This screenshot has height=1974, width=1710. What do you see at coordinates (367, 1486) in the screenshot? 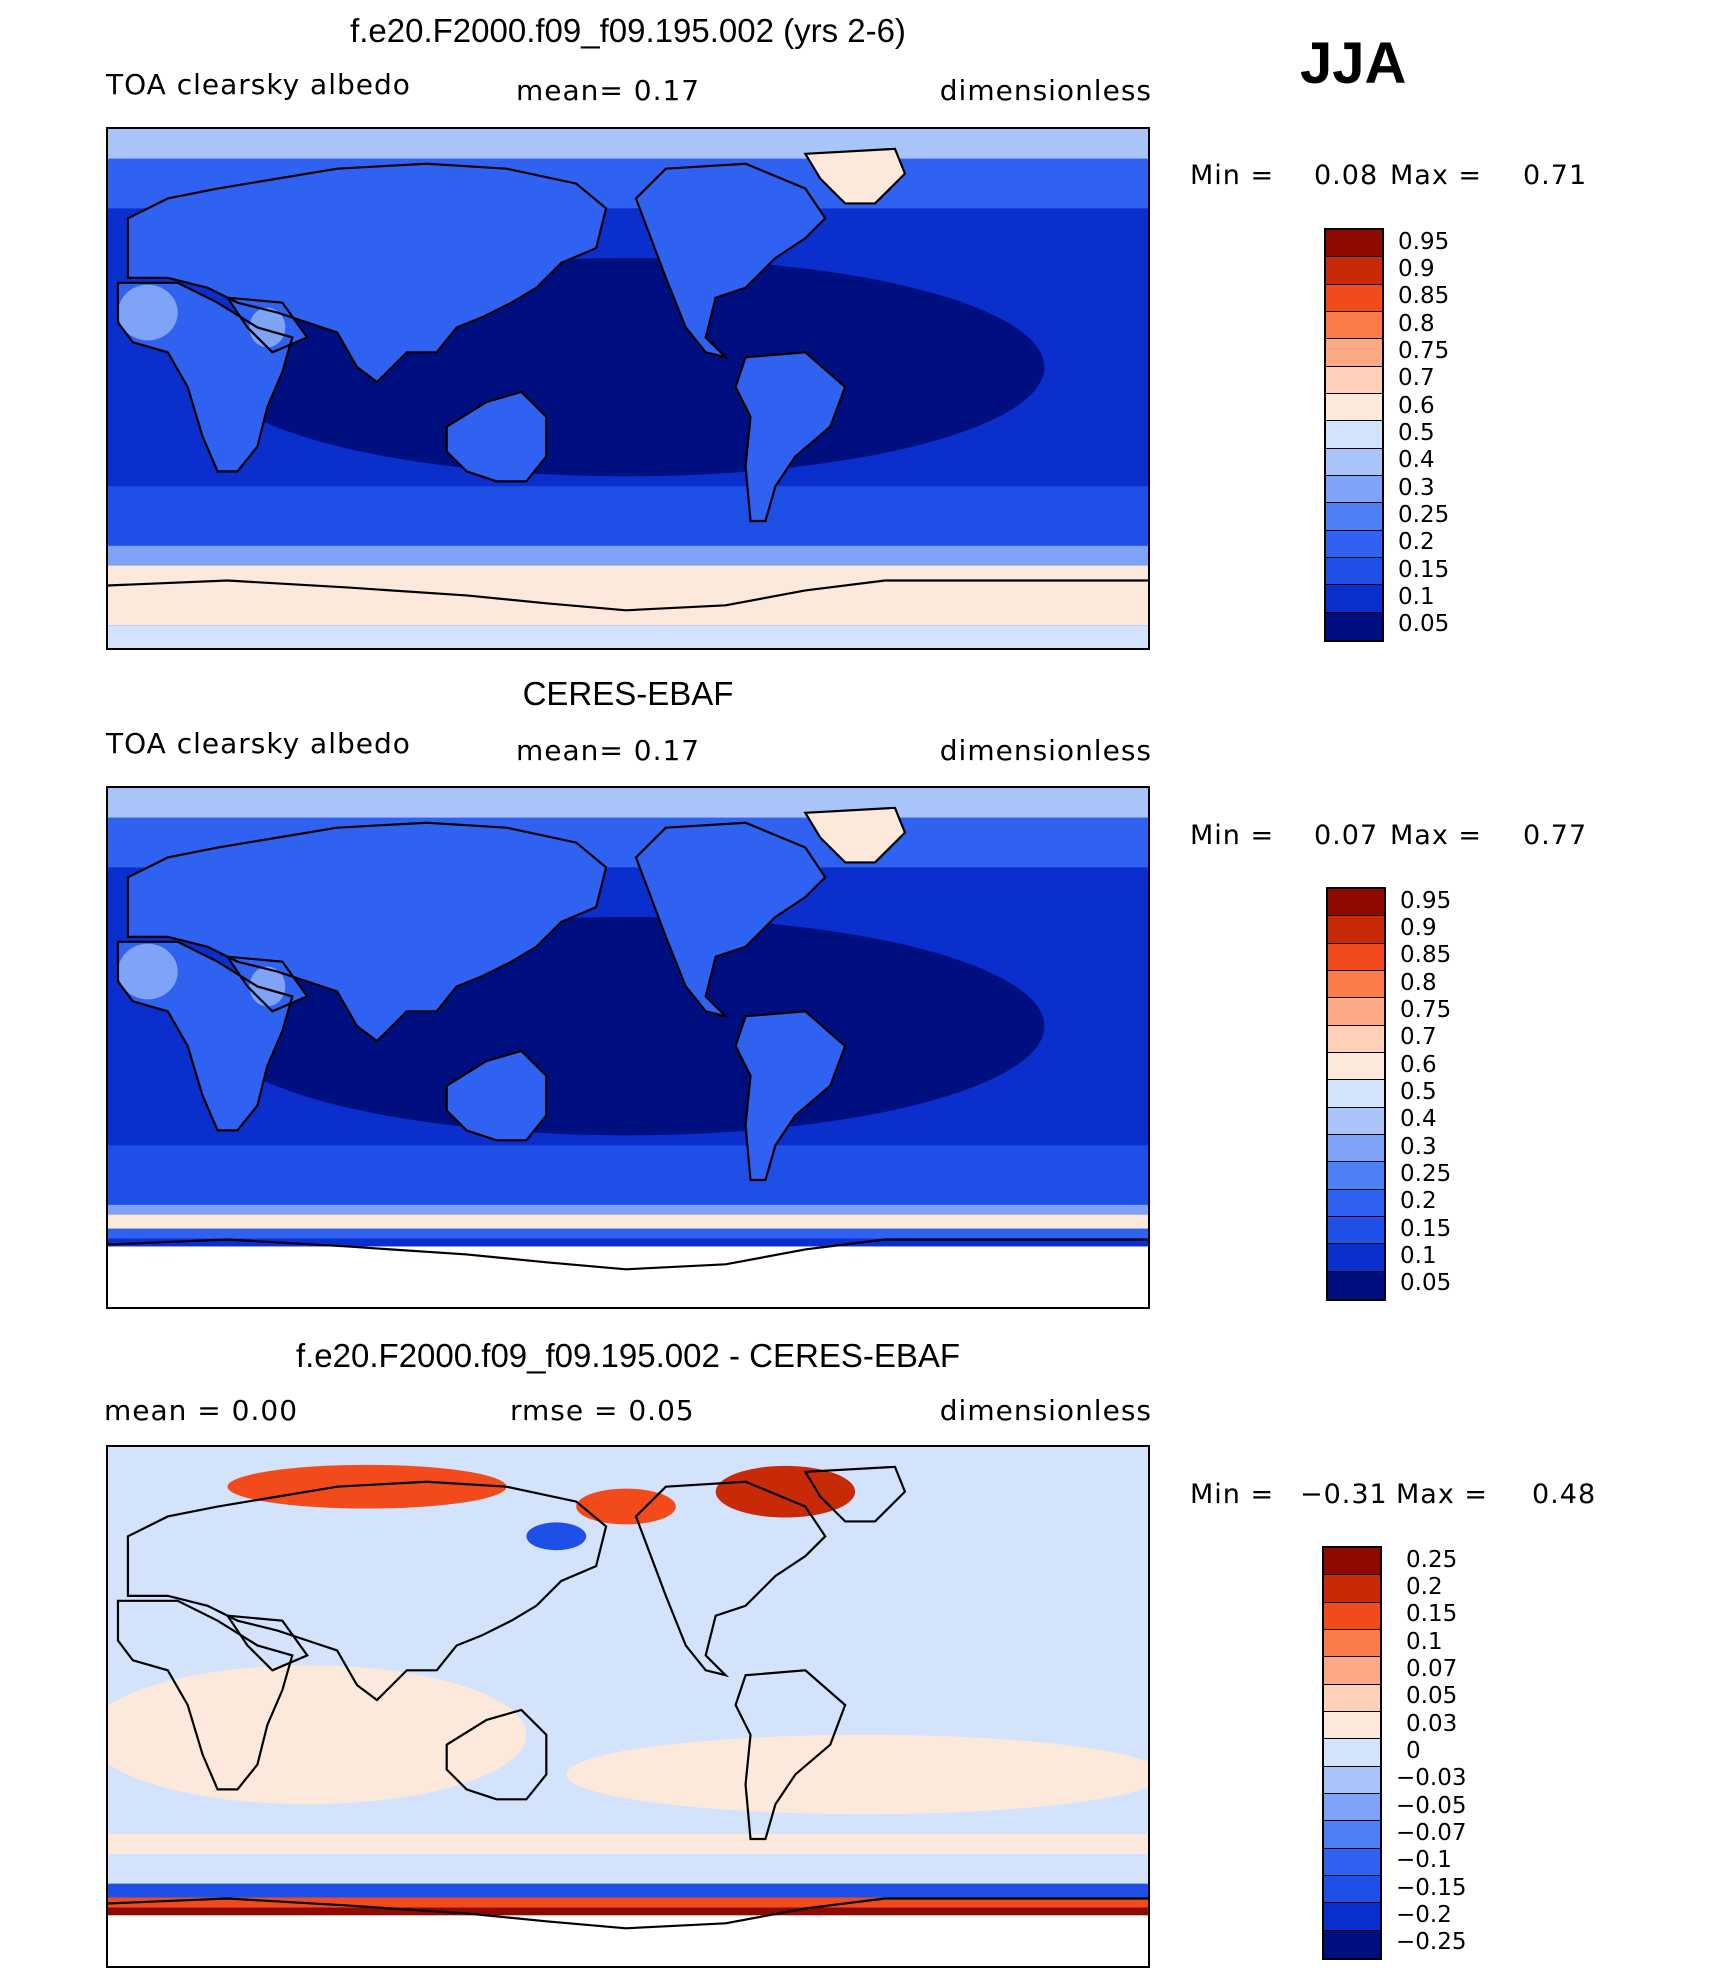
I see `siberia-anomaly` at bounding box center [367, 1486].